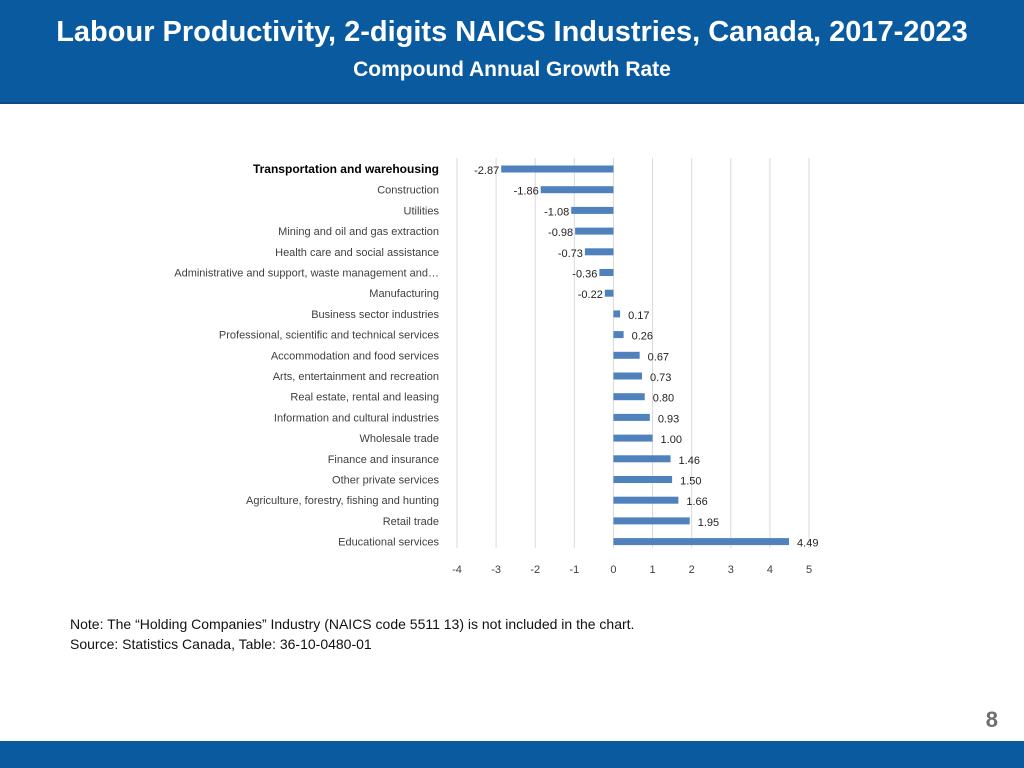 This screenshot has height=768, width=1024. What do you see at coordinates (388, 543) in the screenshot?
I see `category-label: Educational services` at bounding box center [388, 543].